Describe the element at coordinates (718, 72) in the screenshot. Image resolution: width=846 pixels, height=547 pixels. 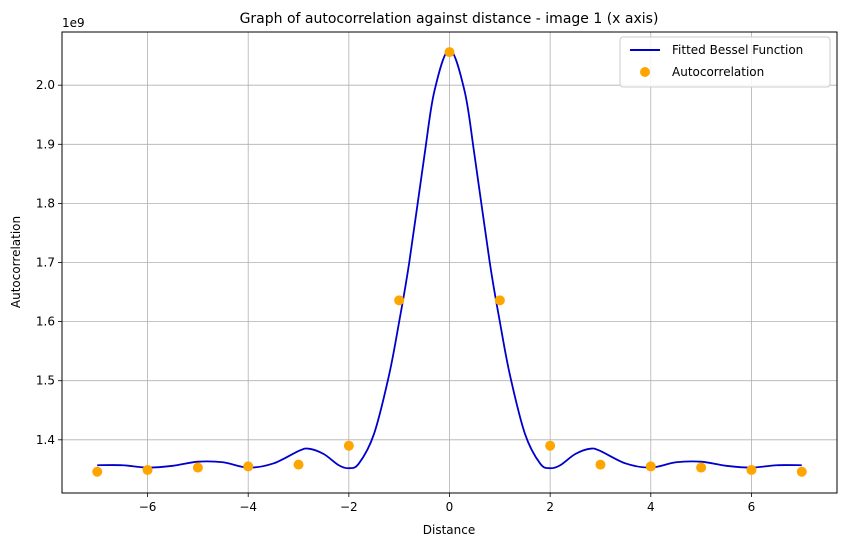
I see `legend-label-autocorrelation: Autocorrelation` at that location.